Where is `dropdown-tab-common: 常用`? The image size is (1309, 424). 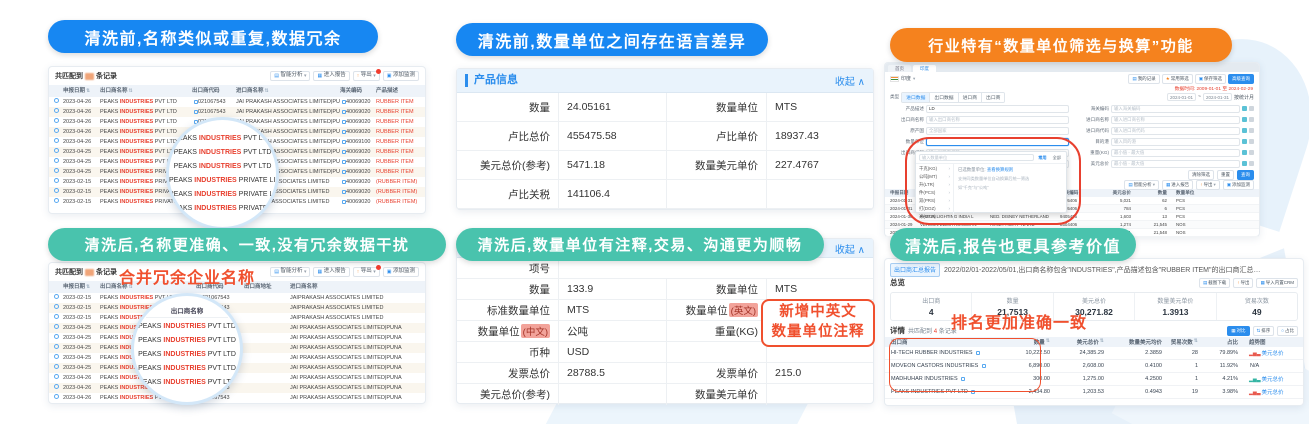 dropdown-tab-common: 常用 is located at coordinates (1042, 157).